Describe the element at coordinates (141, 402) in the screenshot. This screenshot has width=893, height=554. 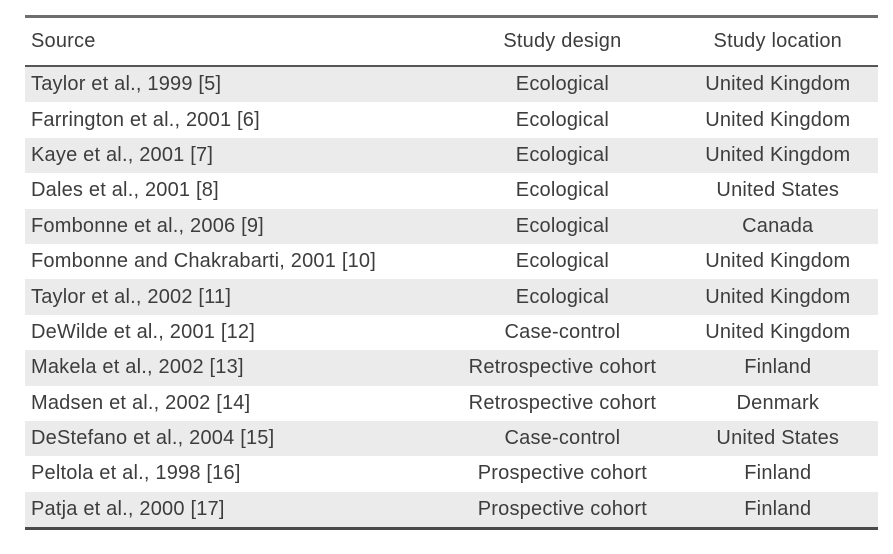
I see `source-cell: Madsen et al., 2002 [14]` at that location.